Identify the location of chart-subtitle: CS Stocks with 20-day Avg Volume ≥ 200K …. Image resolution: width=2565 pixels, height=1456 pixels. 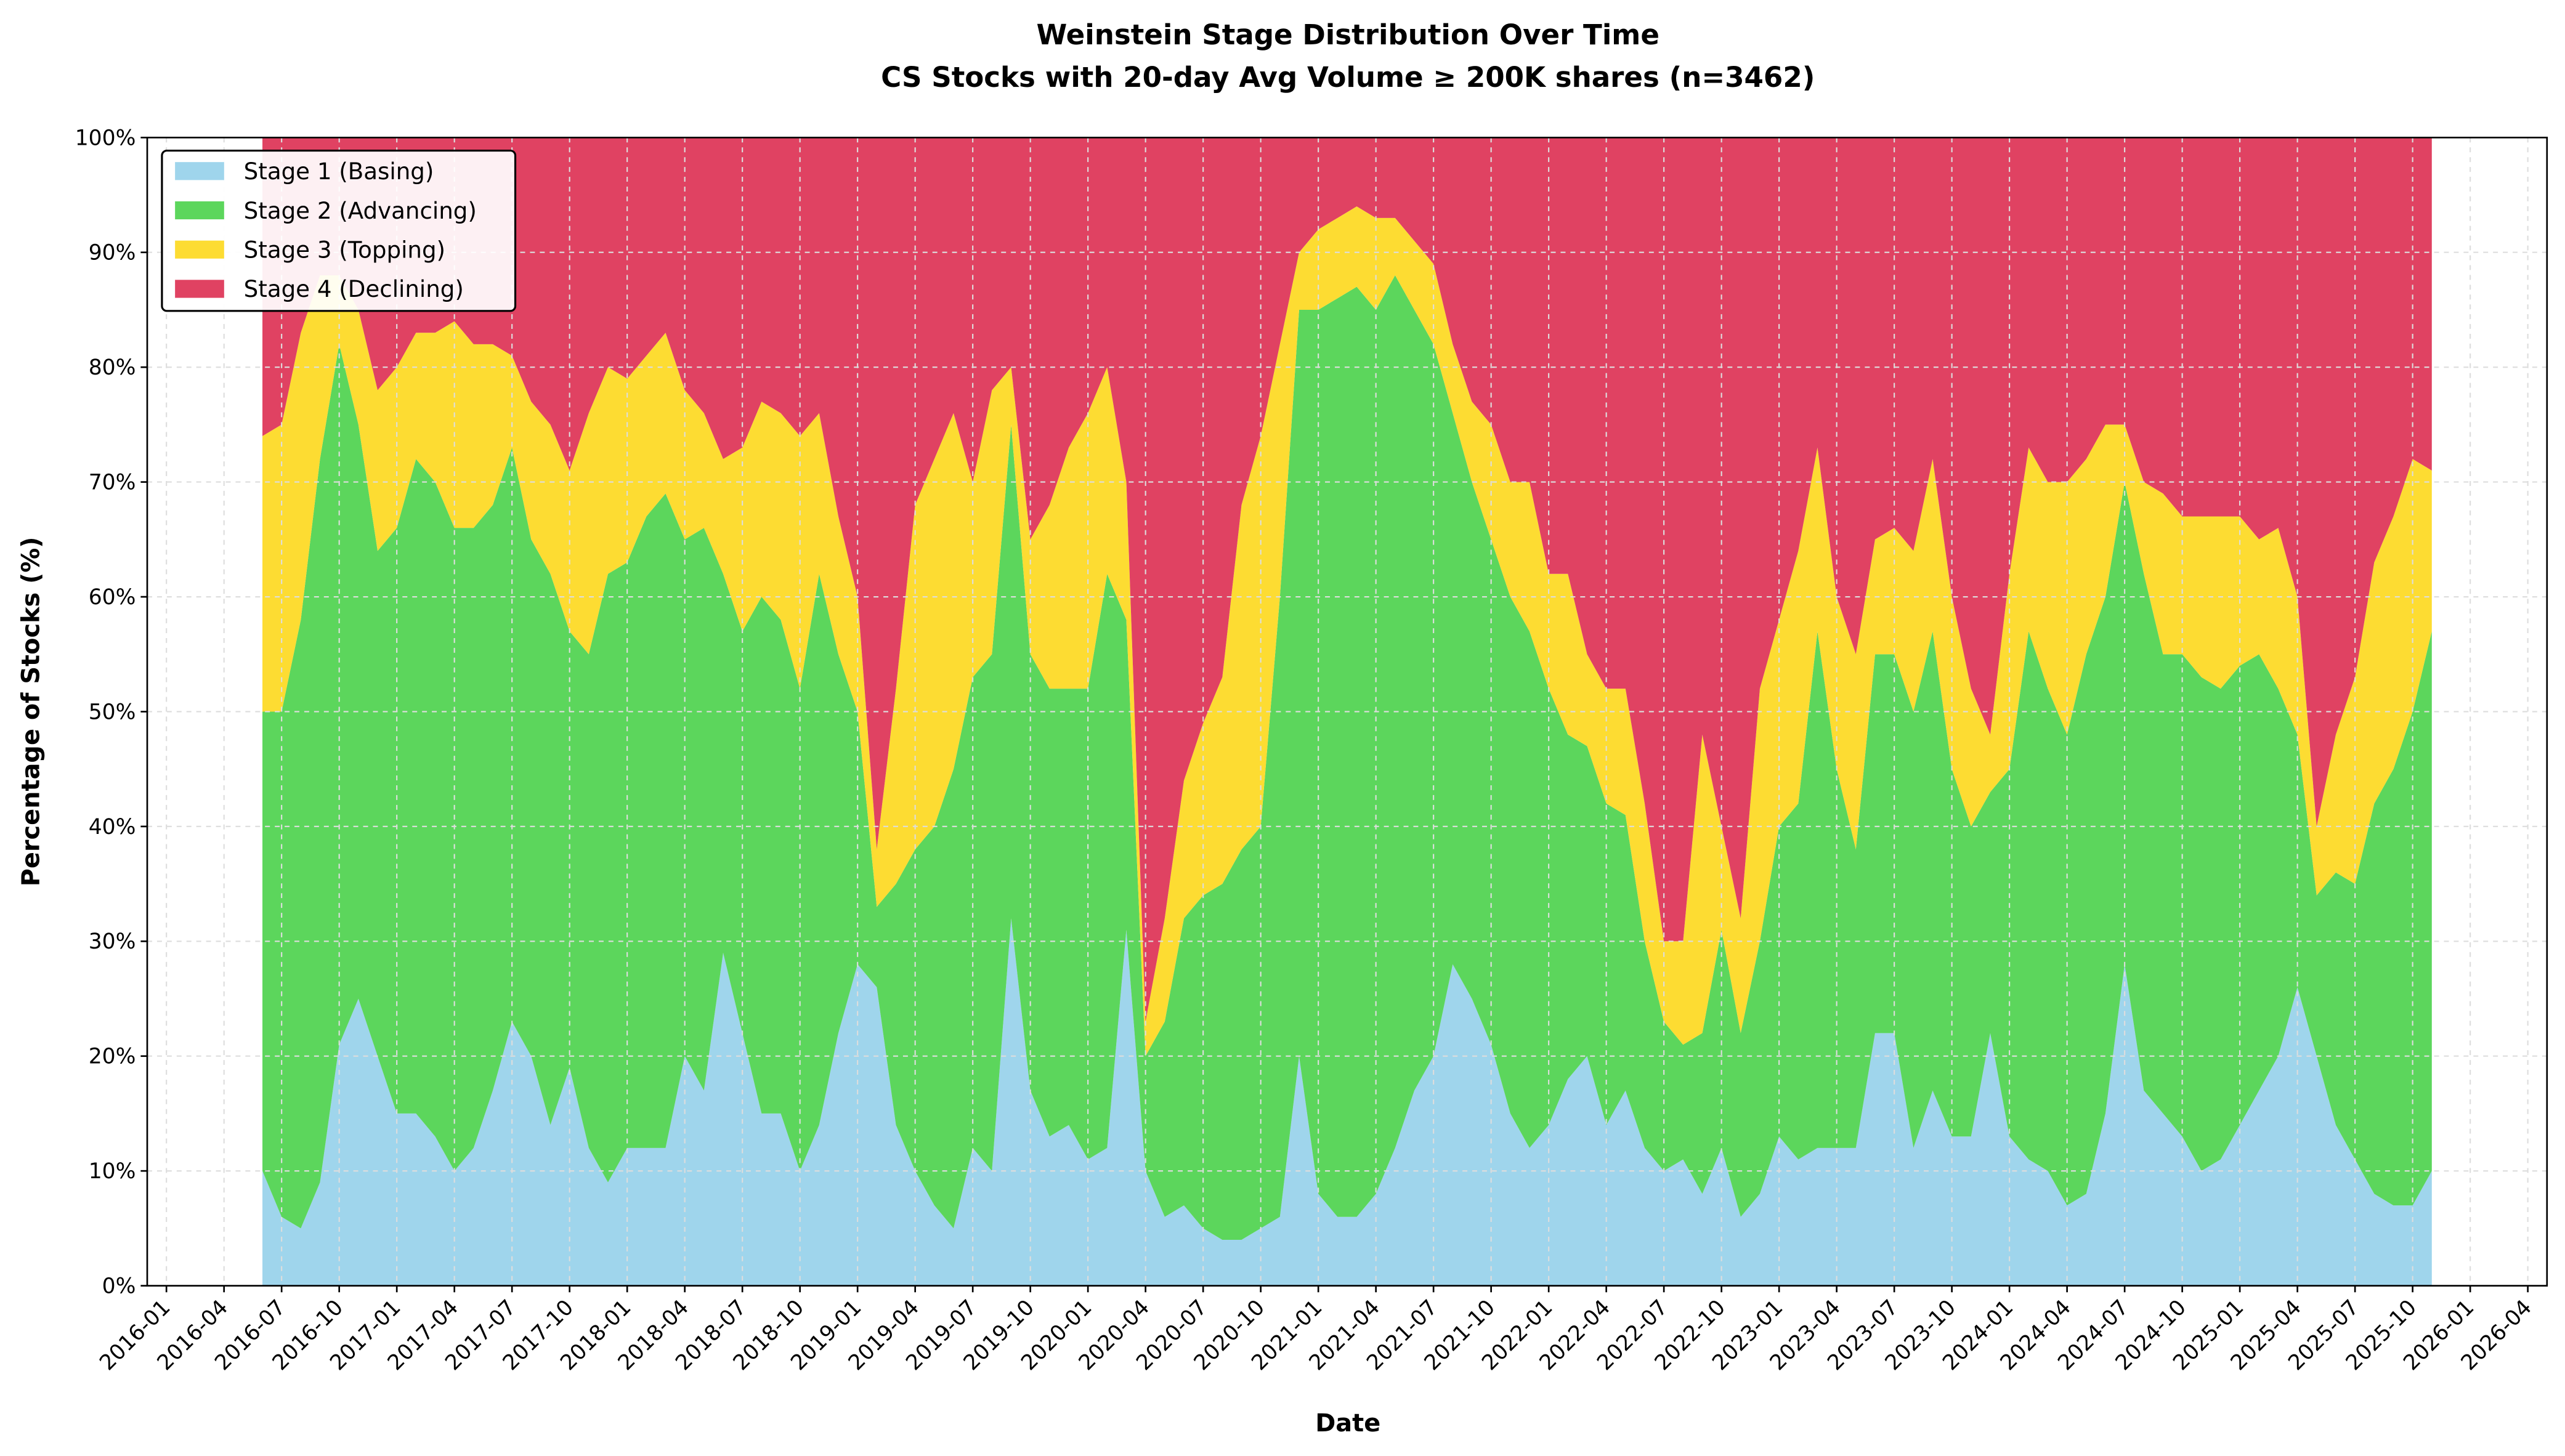
(1348, 77).